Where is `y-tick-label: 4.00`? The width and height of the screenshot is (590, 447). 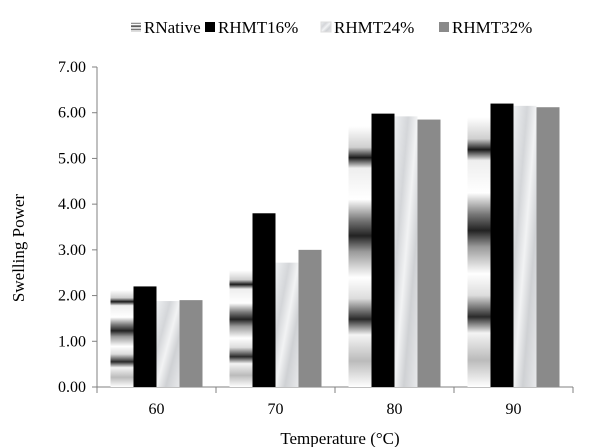 y-tick-label: 4.00 is located at coordinates (72, 204).